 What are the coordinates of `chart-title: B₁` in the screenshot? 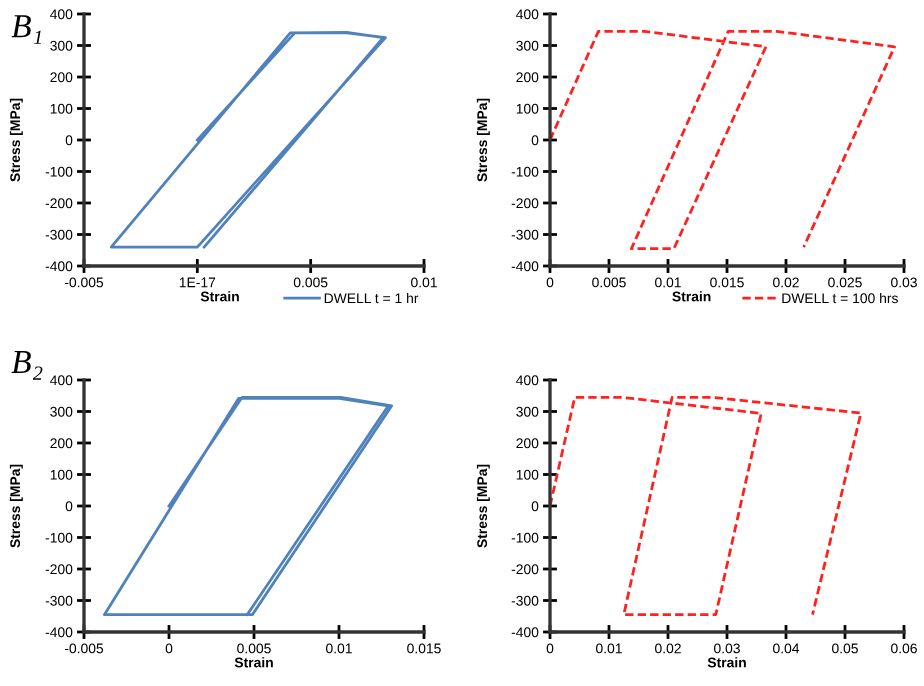 It's located at (26, 29).